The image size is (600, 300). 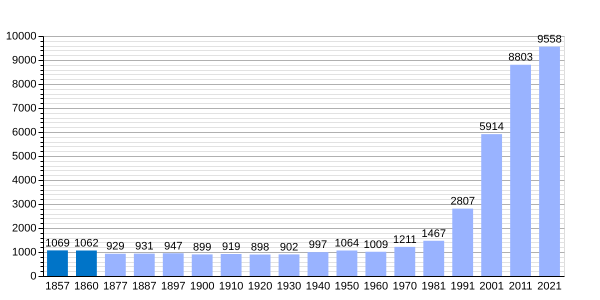 What do you see at coordinates (491, 127) in the screenshot?
I see `data-label: 5914` at bounding box center [491, 127].